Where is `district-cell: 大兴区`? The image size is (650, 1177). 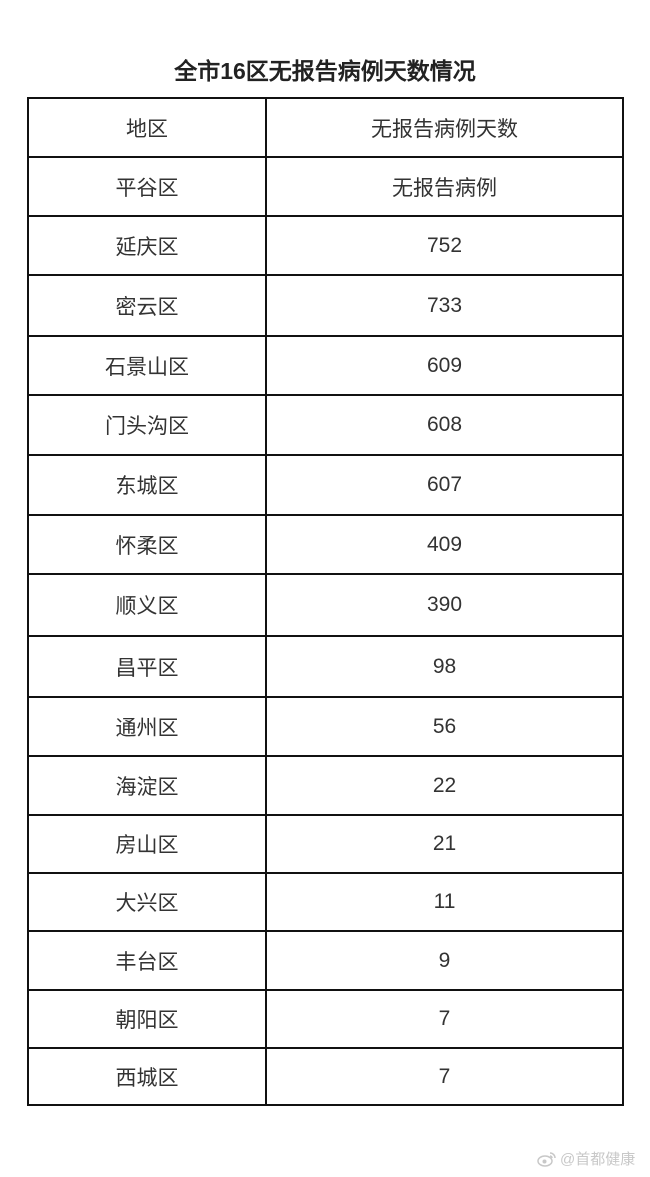
district-cell: 大兴区 is located at coordinates (147, 902).